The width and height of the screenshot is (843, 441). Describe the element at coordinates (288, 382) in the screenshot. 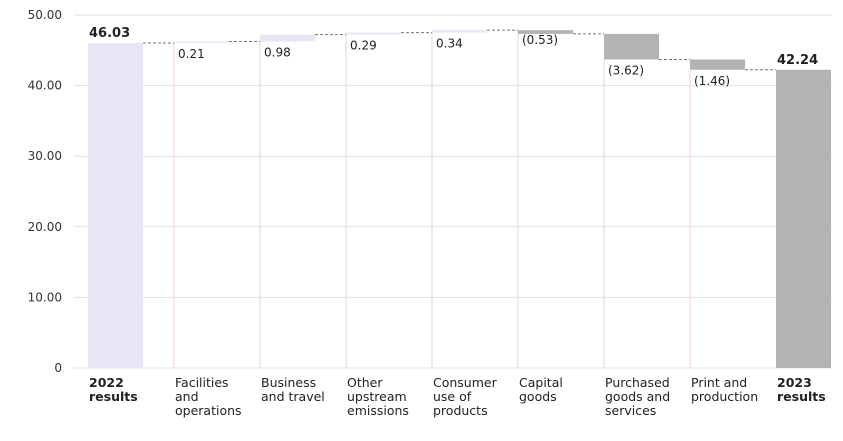

I see `x-tick-label: Business` at that location.